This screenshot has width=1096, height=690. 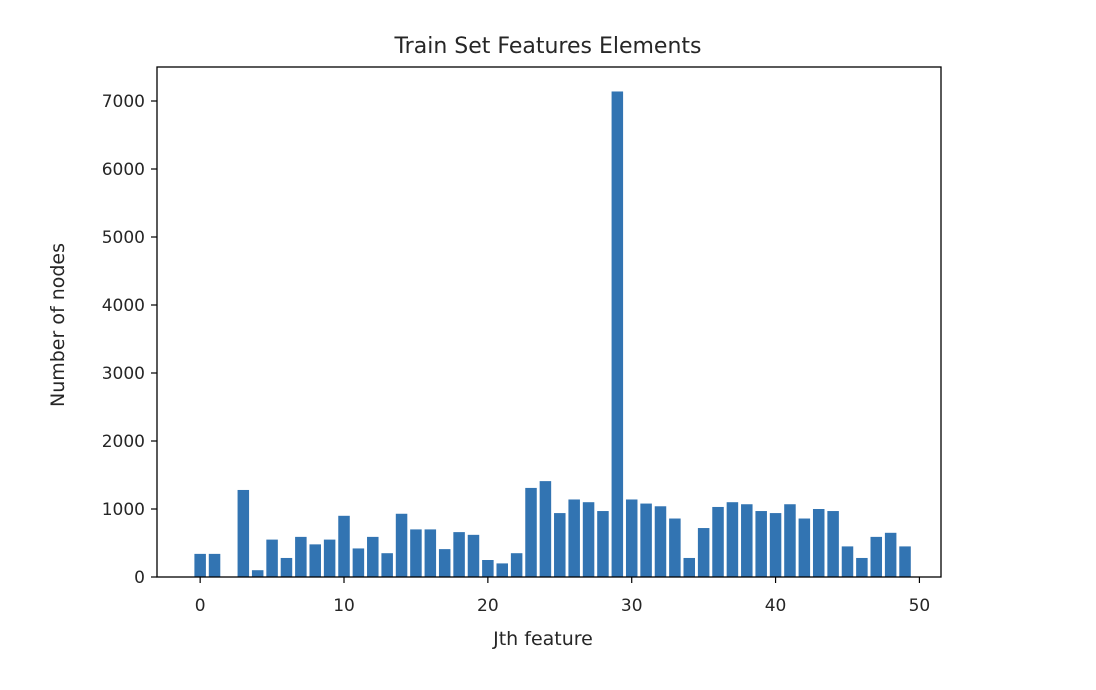 What do you see at coordinates (123, 170) in the screenshot?
I see `y-tick-label: 6000` at bounding box center [123, 170].